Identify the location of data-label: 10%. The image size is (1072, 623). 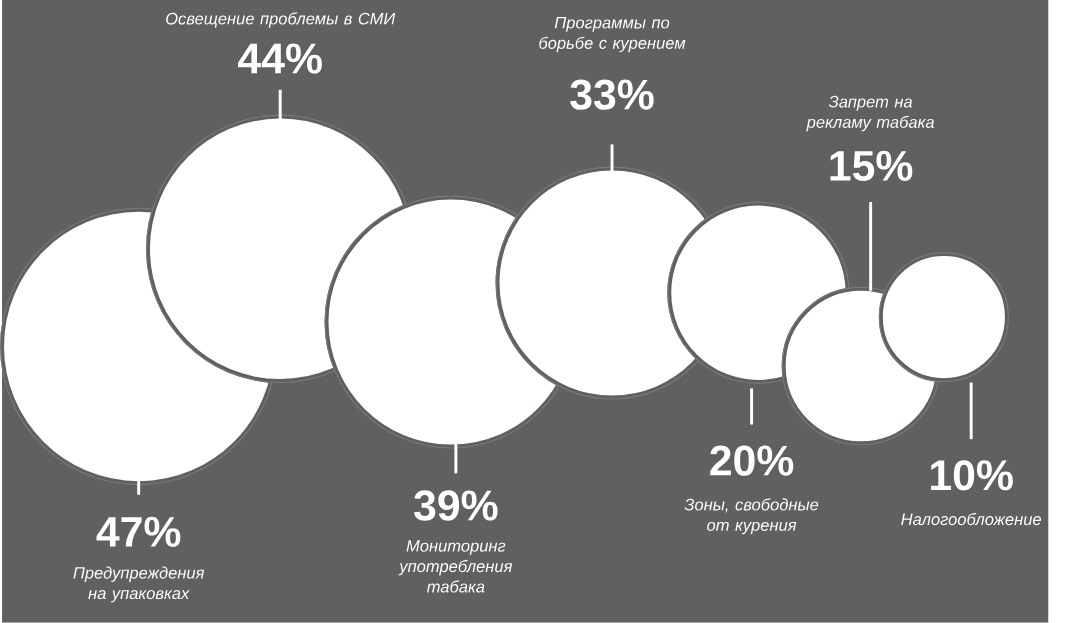
(972, 475).